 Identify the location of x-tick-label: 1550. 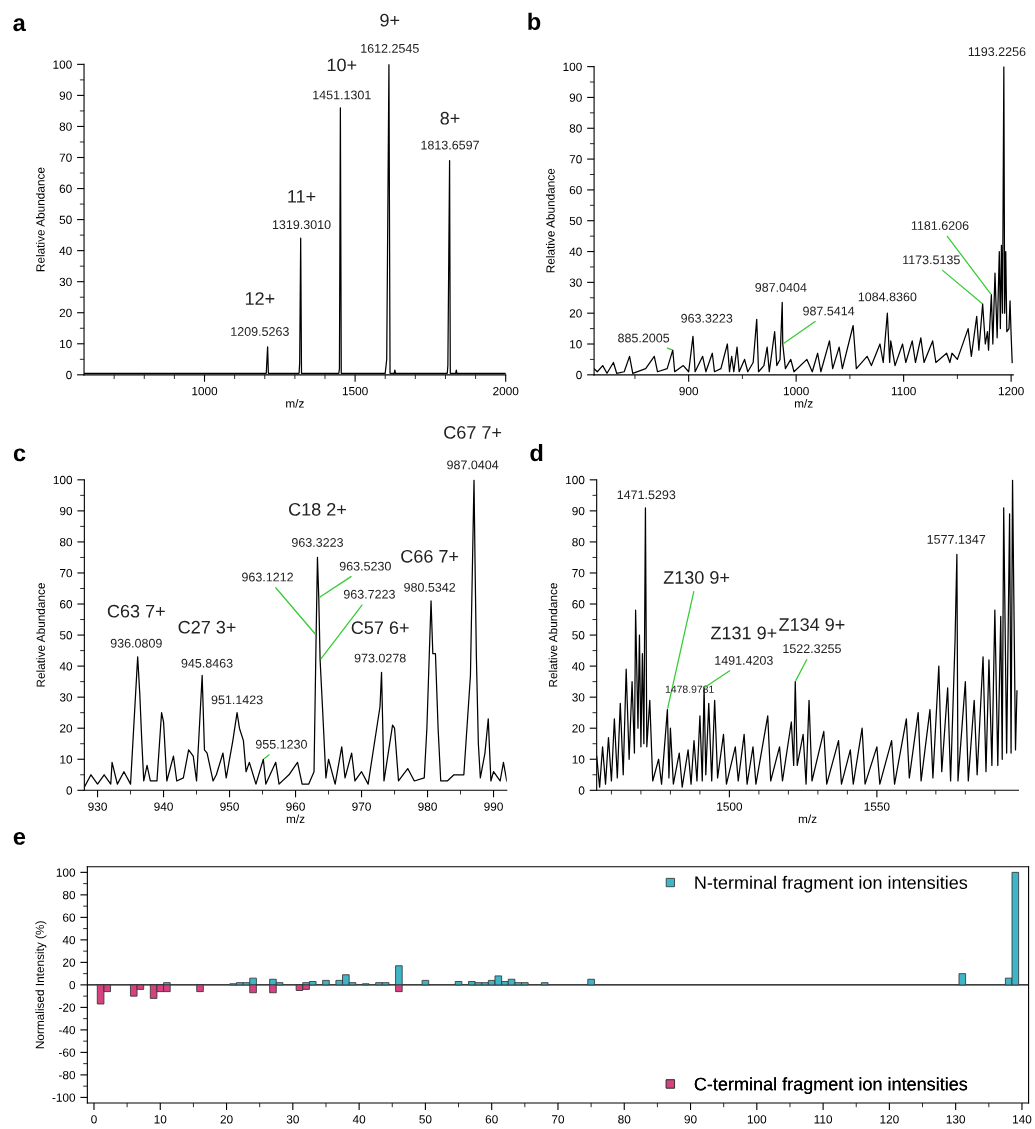
(877, 806).